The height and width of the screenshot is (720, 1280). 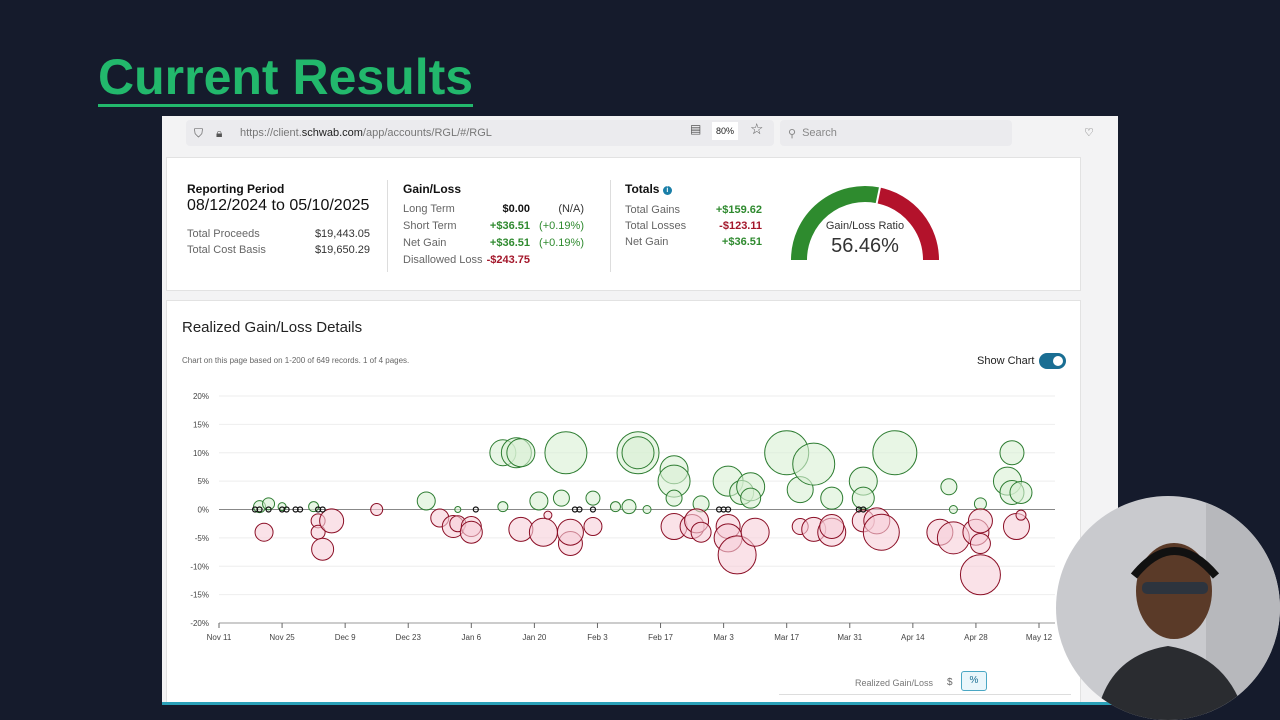 I want to click on y-tick-label: -20%, so click(x=199, y=623).